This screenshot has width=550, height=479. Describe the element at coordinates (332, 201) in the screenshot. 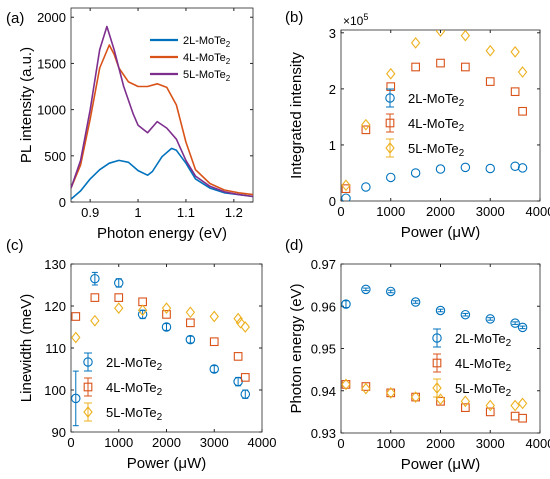

I see `y-tick-label: 0` at that location.